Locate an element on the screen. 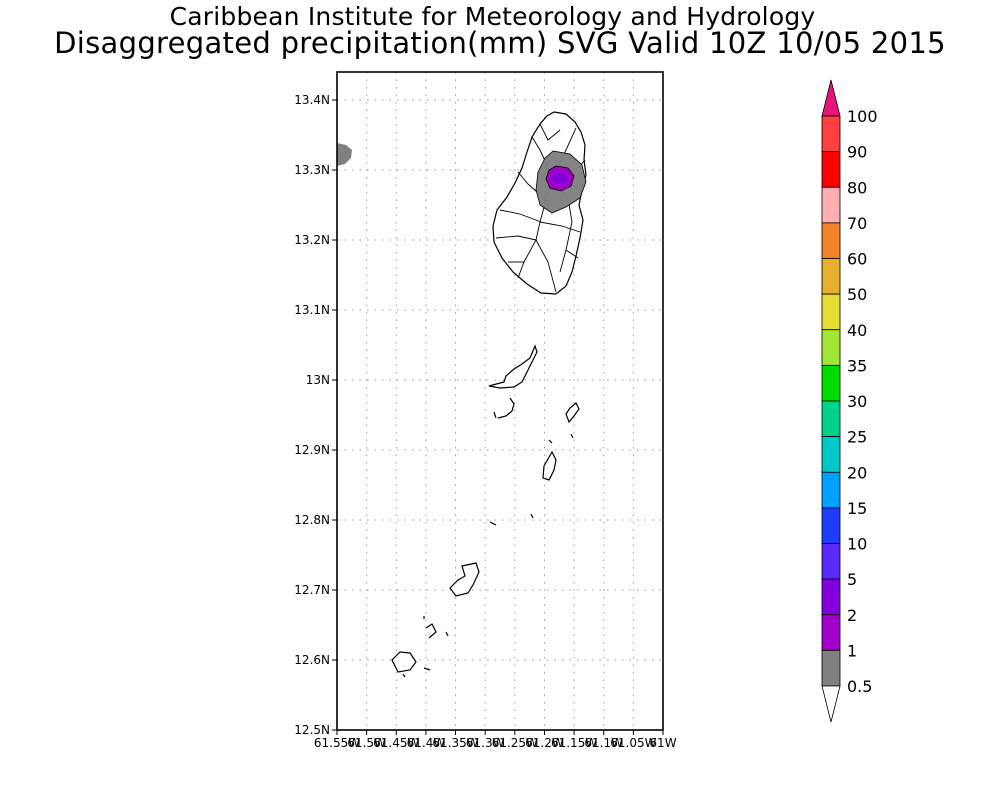 Image resolution: width=1000 pixels, height=800 pixels. colorbar-label: 70 is located at coordinates (857, 223).